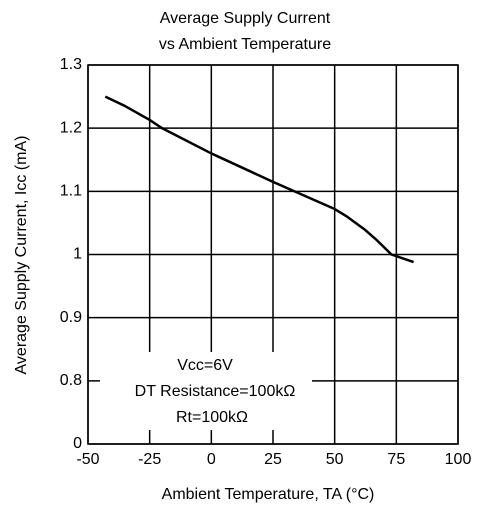  What do you see at coordinates (77, 254) in the screenshot?
I see `y-tick-label: 1` at bounding box center [77, 254].